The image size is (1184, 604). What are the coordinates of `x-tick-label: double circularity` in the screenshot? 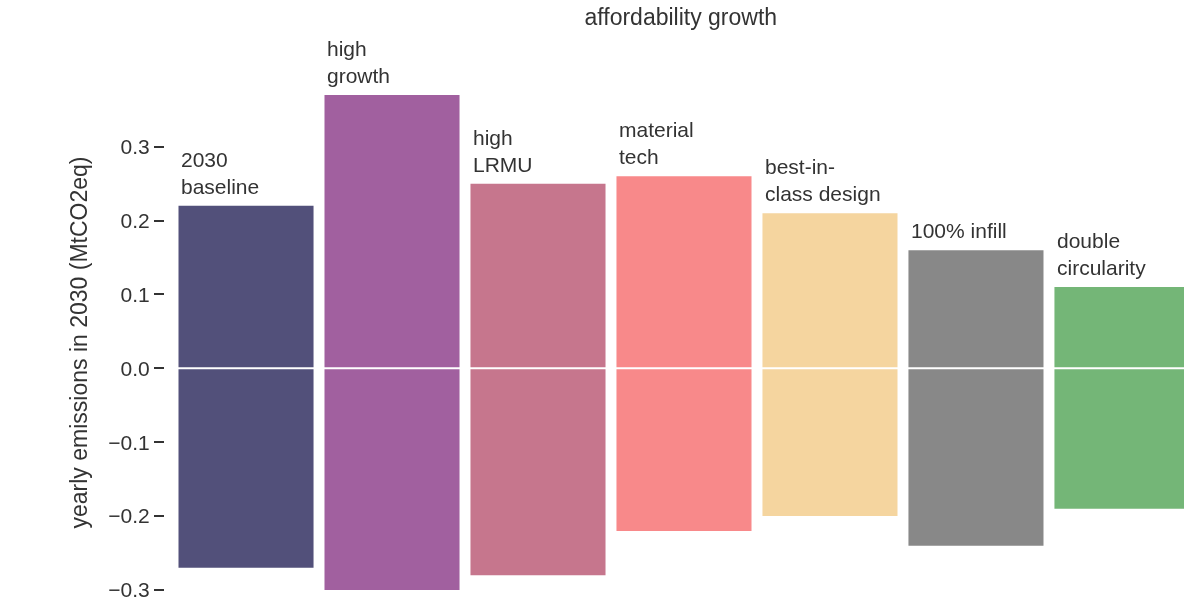 It's located at (1102, 254).